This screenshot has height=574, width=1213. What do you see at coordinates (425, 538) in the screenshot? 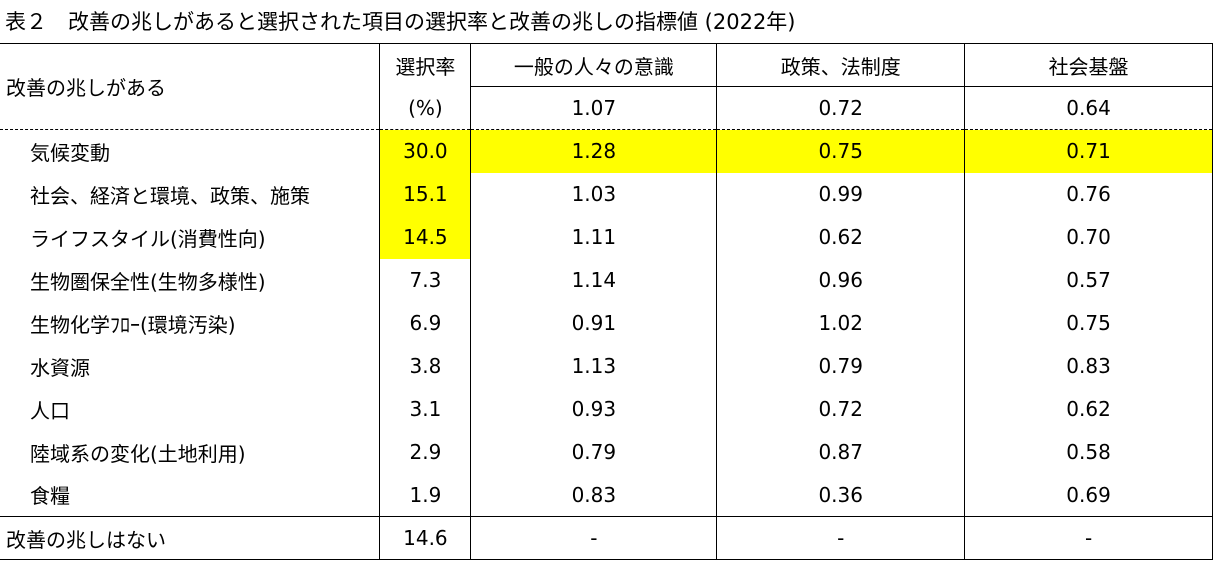
I see `no-sign-rate: 14.6` at bounding box center [425, 538].